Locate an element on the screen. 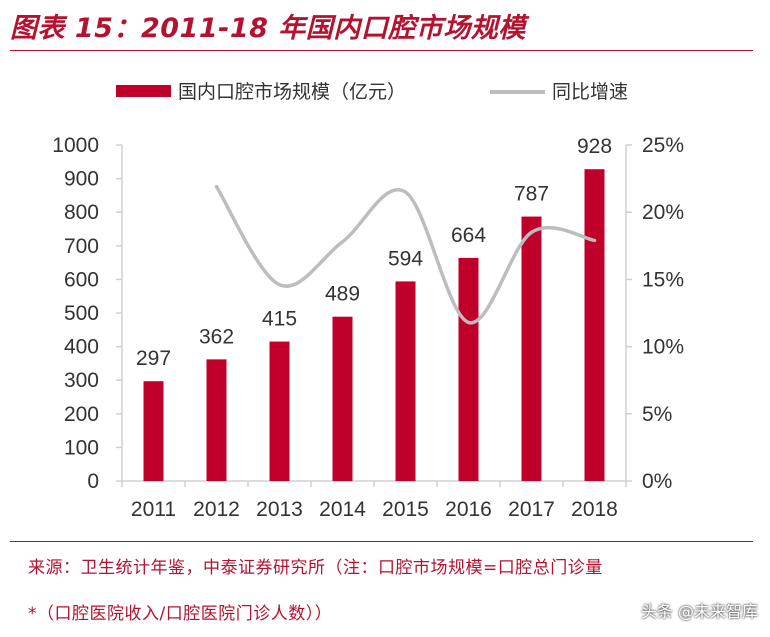 This screenshot has height=637, width=770. x-axis-tick-label: 2018 is located at coordinates (594, 509).